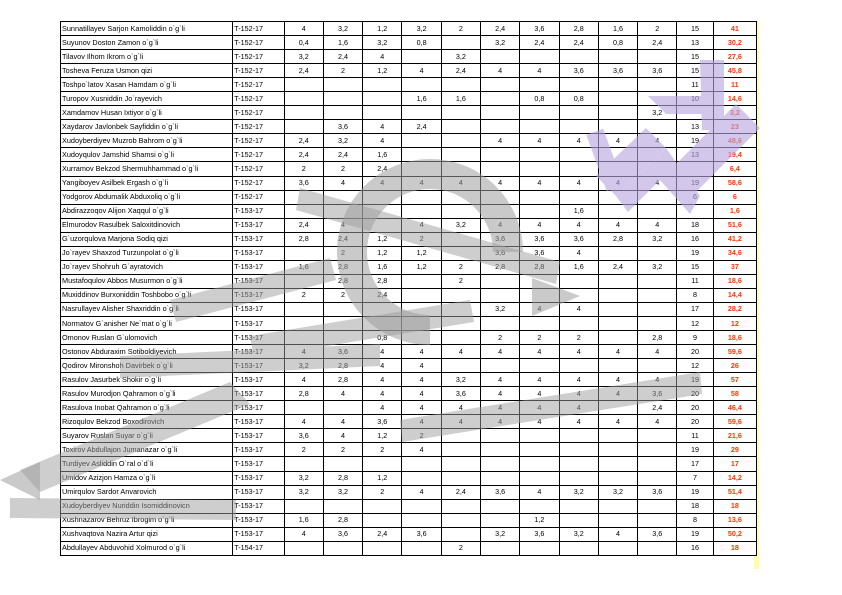 Image resolution: width=842 pixels, height=595 pixels. I want to click on total-score-cell: 59,6, so click(735, 352).